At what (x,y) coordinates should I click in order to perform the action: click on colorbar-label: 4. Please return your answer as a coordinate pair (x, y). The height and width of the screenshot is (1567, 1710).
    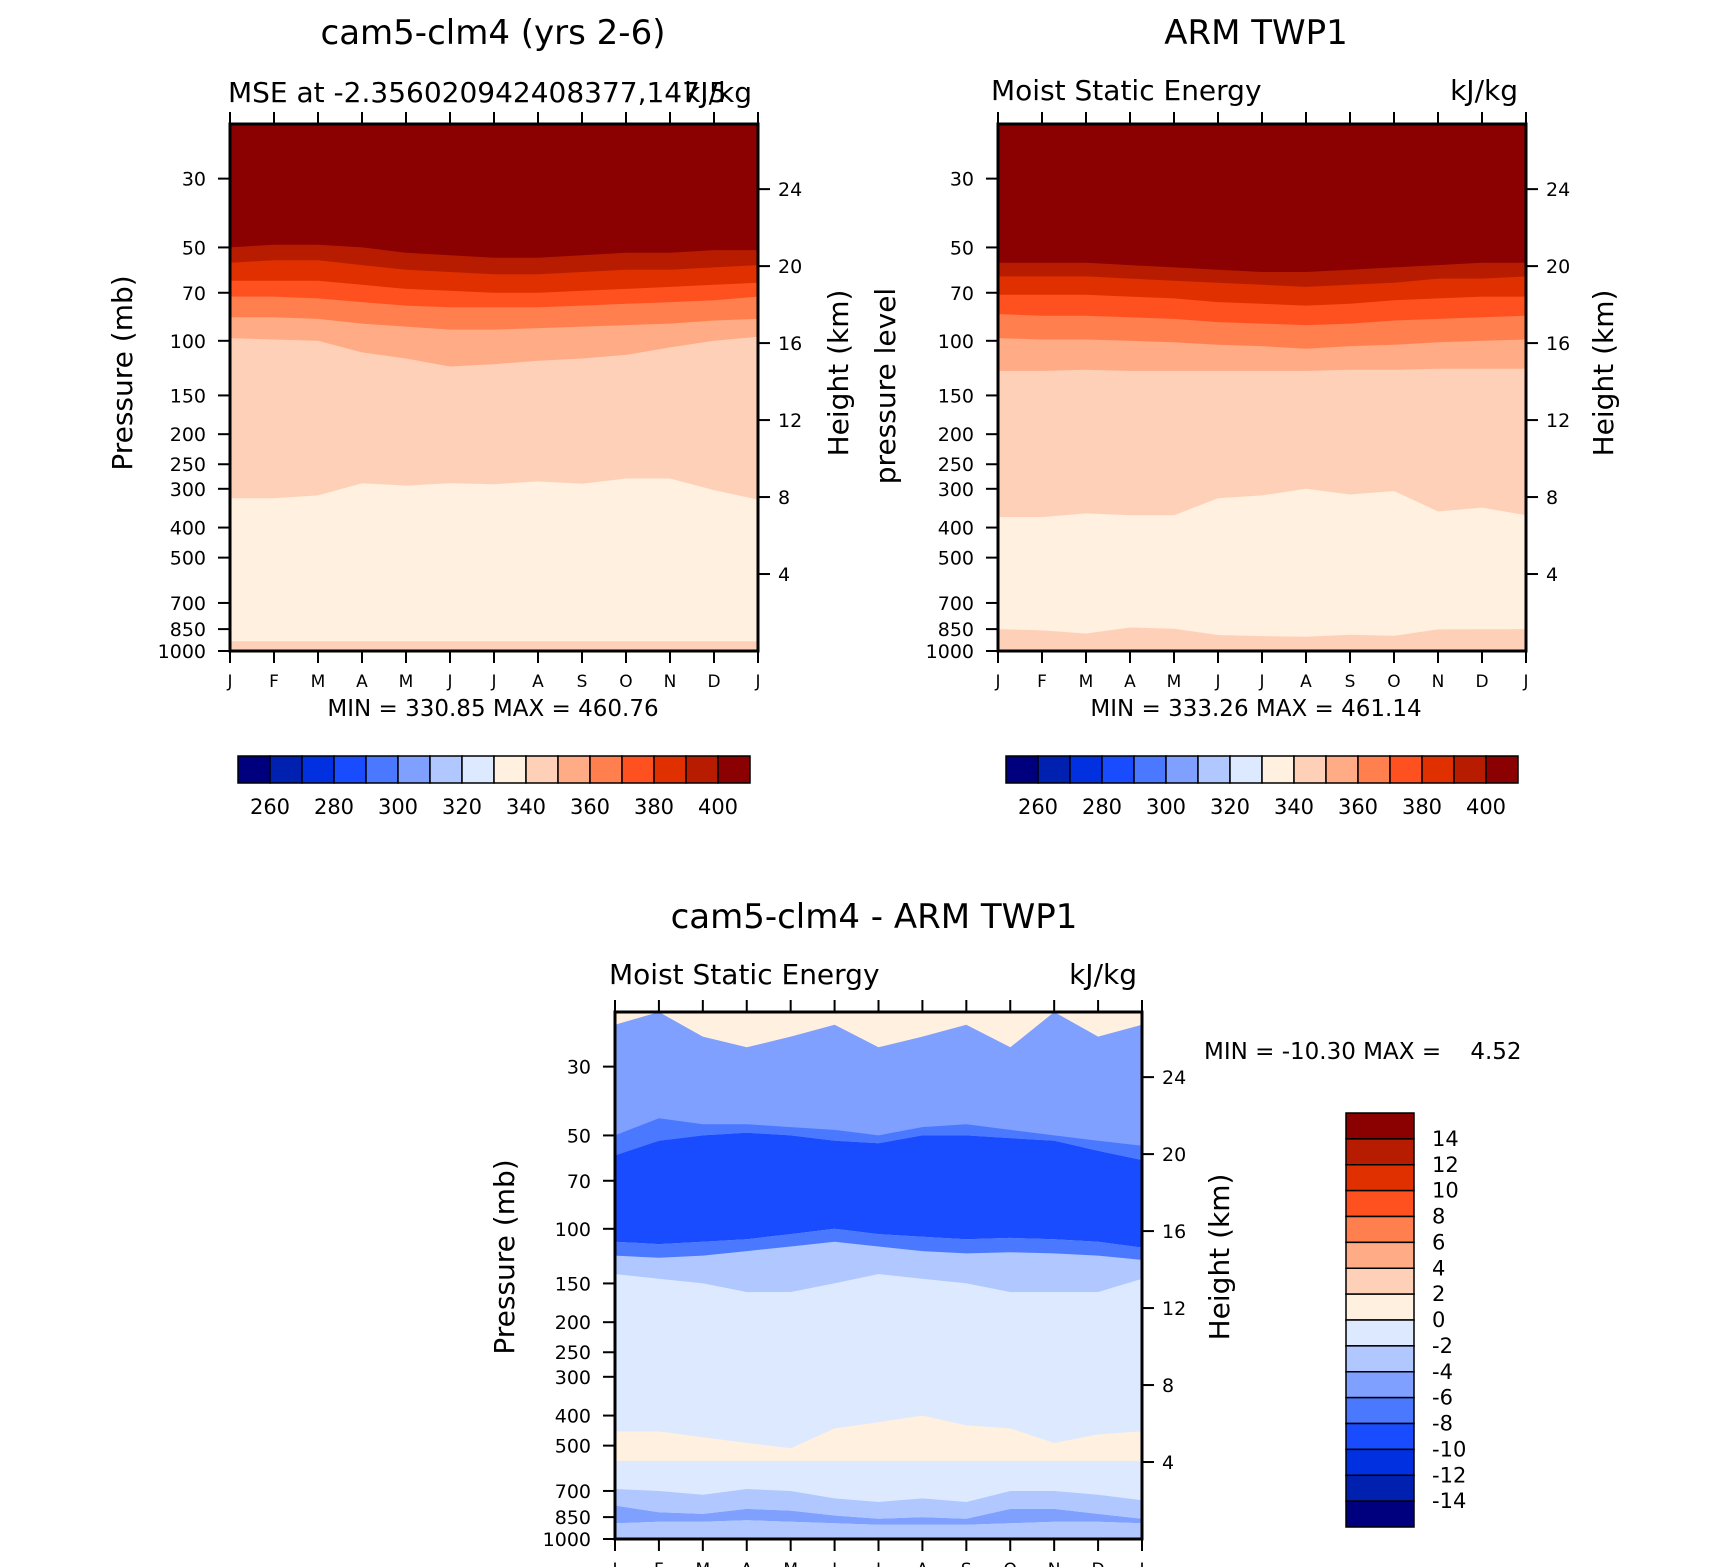
    Looking at the image, I should click on (1438, 1268).